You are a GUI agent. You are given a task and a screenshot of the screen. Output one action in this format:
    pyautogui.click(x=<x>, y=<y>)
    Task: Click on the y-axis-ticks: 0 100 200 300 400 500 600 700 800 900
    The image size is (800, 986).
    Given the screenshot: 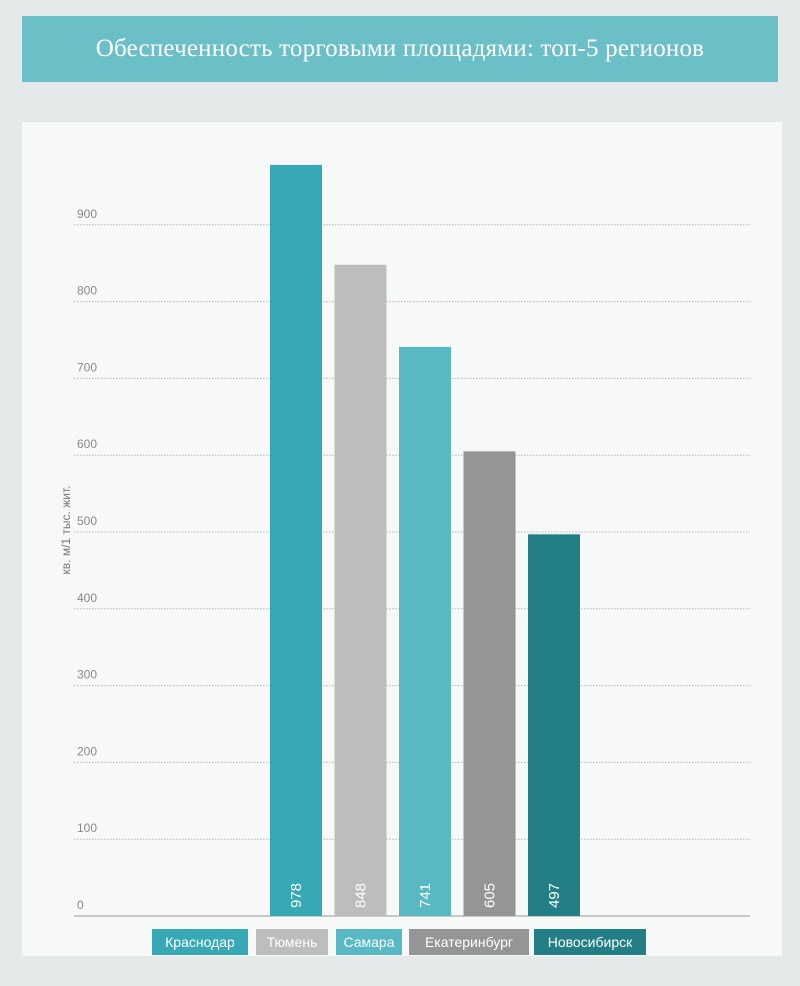 What is the action you would take?
    pyautogui.click(x=87, y=559)
    